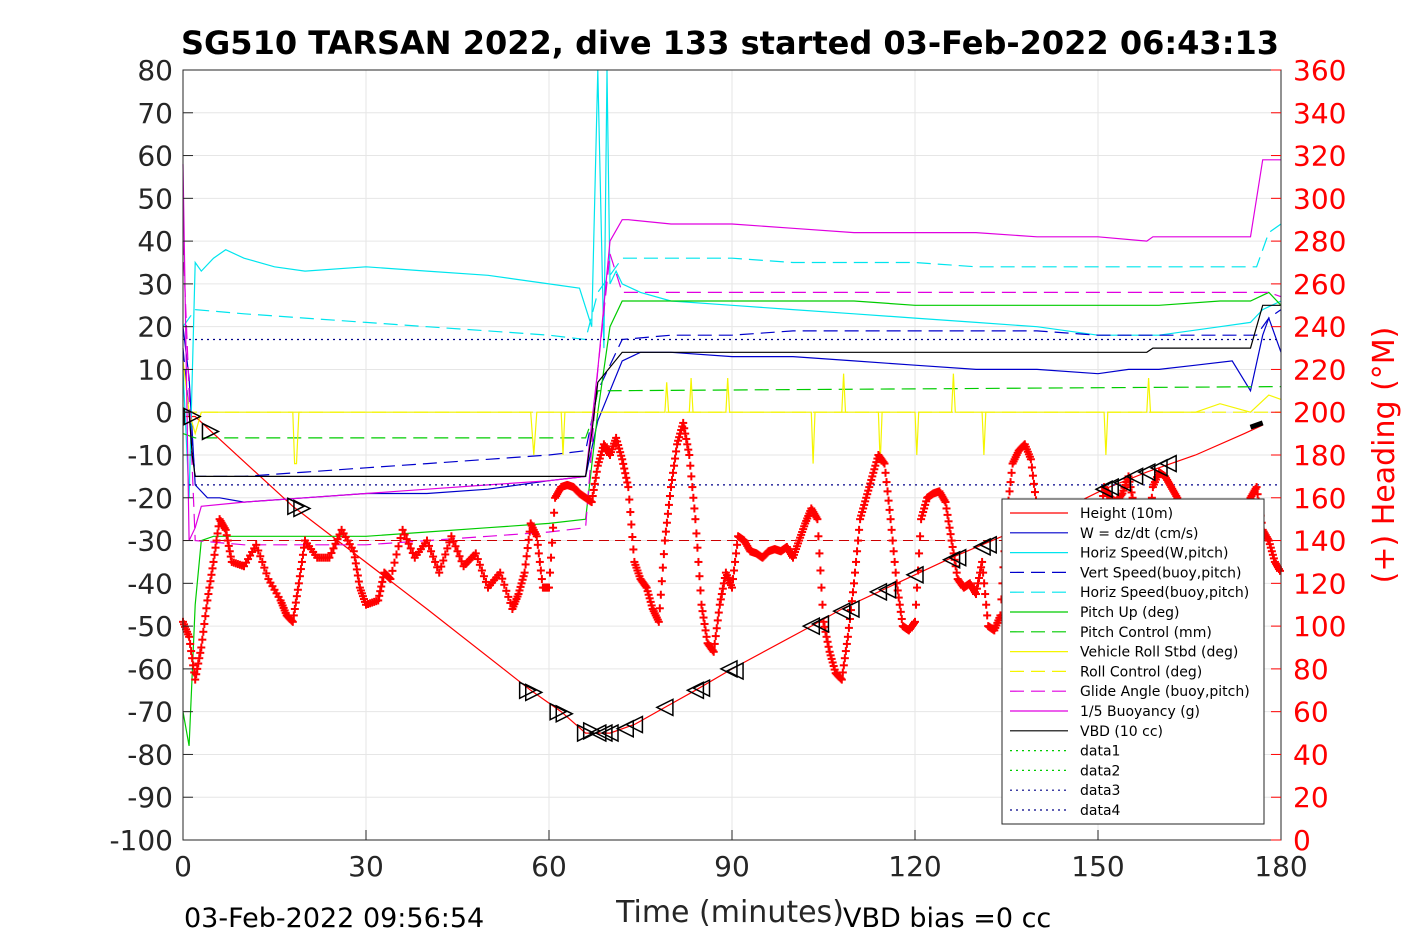 The height and width of the screenshot is (945, 1417). What do you see at coordinates (1164, 593) in the screenshot?
I see `legend-label-4: Horiz Speed(buoy,pitch)` at bounding box center [1164, 593].